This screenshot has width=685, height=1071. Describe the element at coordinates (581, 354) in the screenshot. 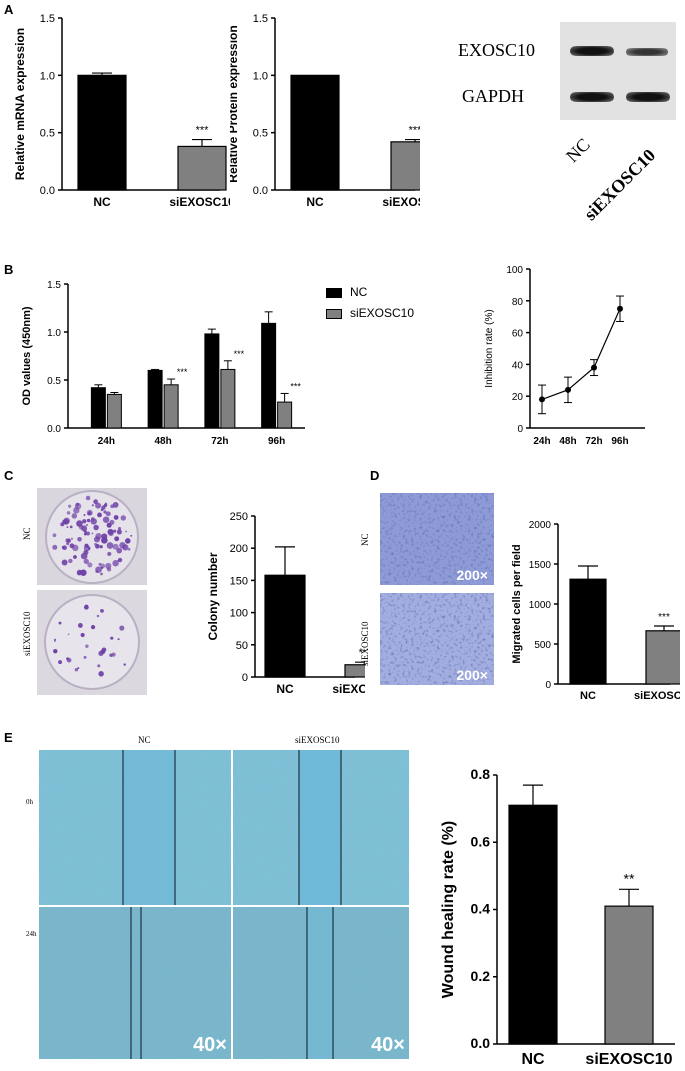

I see `series-line` at that location.